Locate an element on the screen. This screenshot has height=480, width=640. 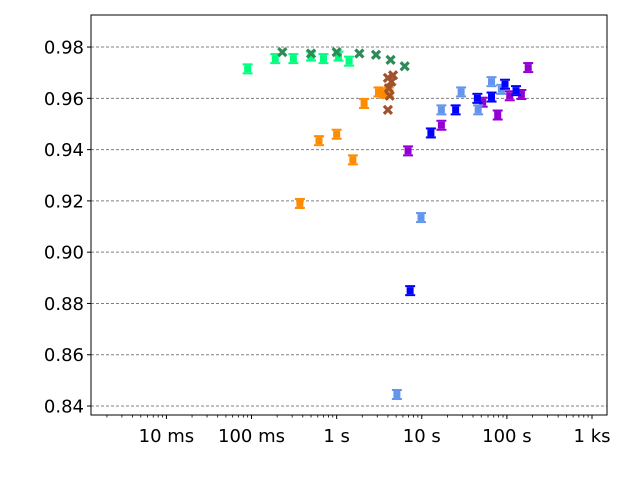
y-tick-label: 0.88 is located at coordinates (64, 304).